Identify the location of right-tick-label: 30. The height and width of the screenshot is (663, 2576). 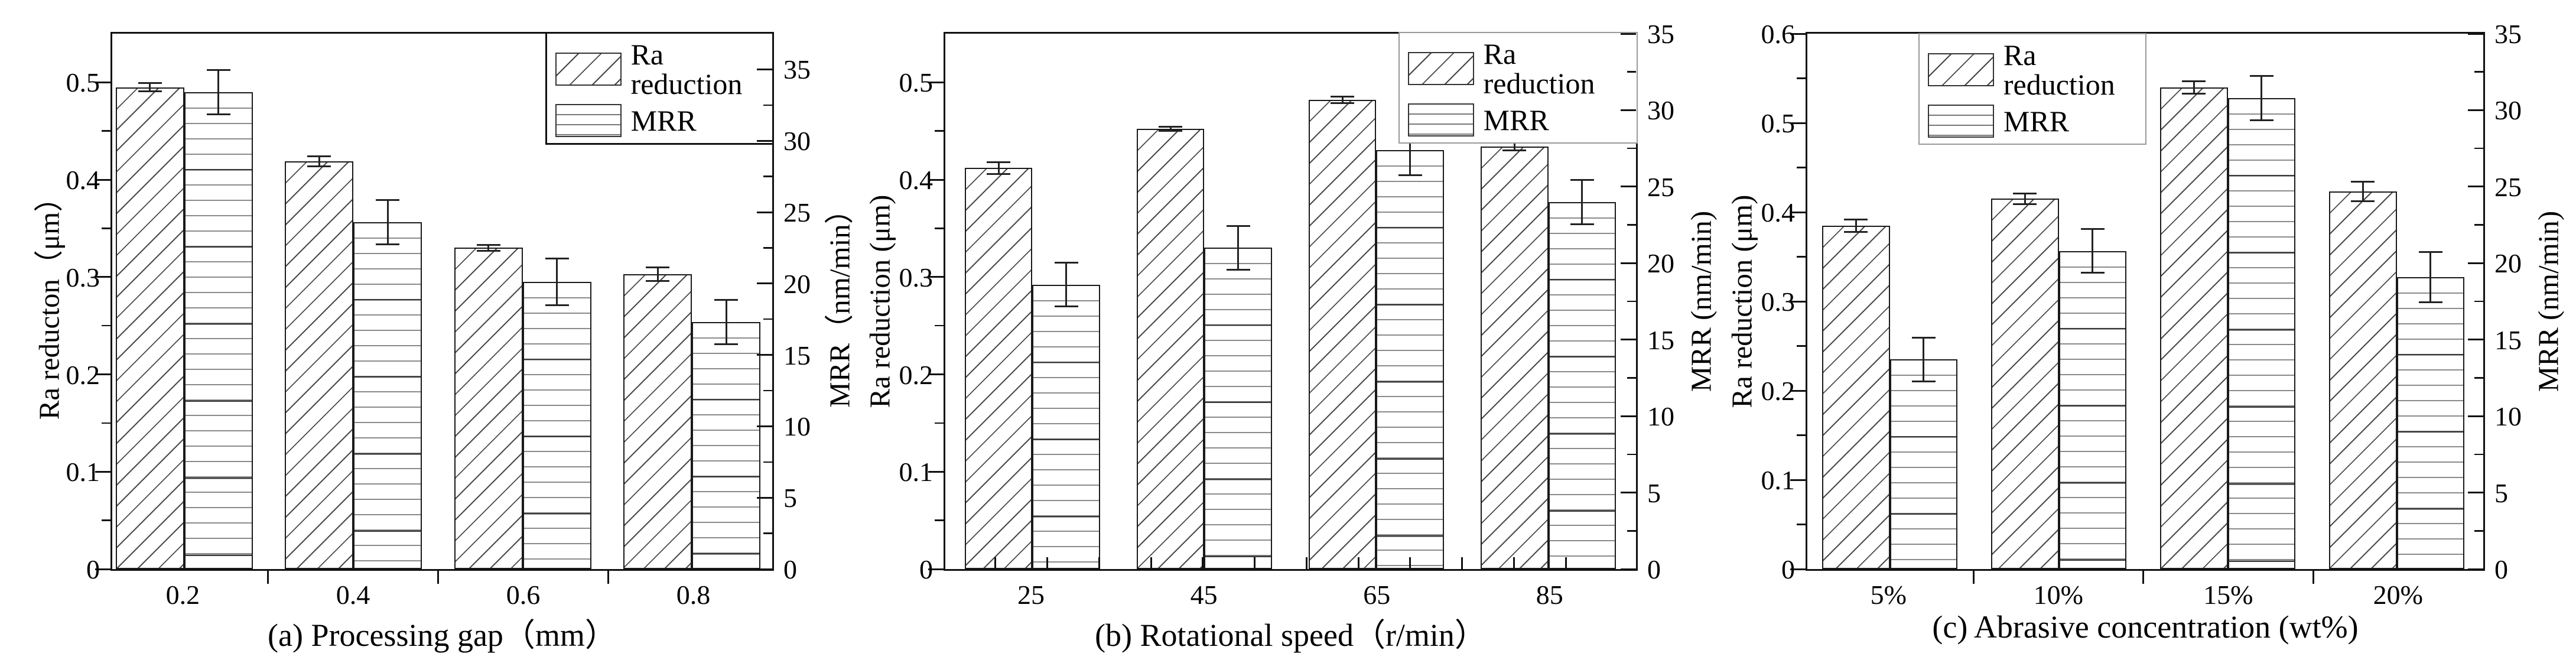
(1660, 110).